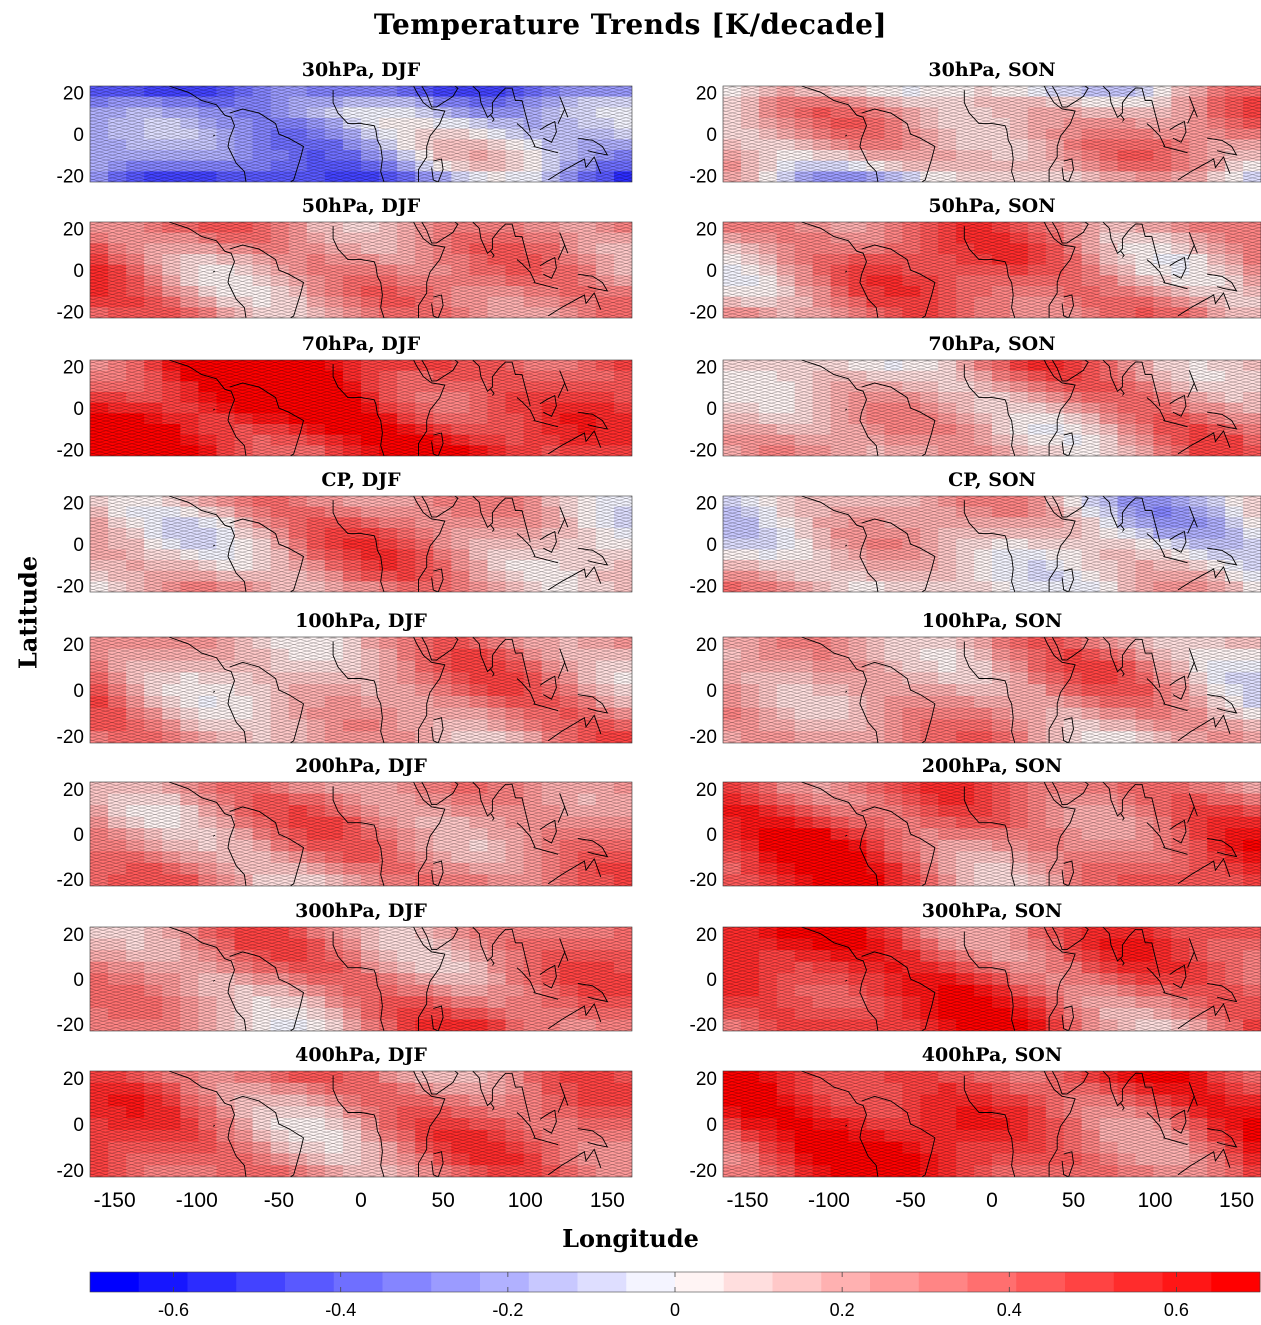 The width and height of the screenshot is (1261, 1325). I want to click on panel-frame, so click(991, 408).